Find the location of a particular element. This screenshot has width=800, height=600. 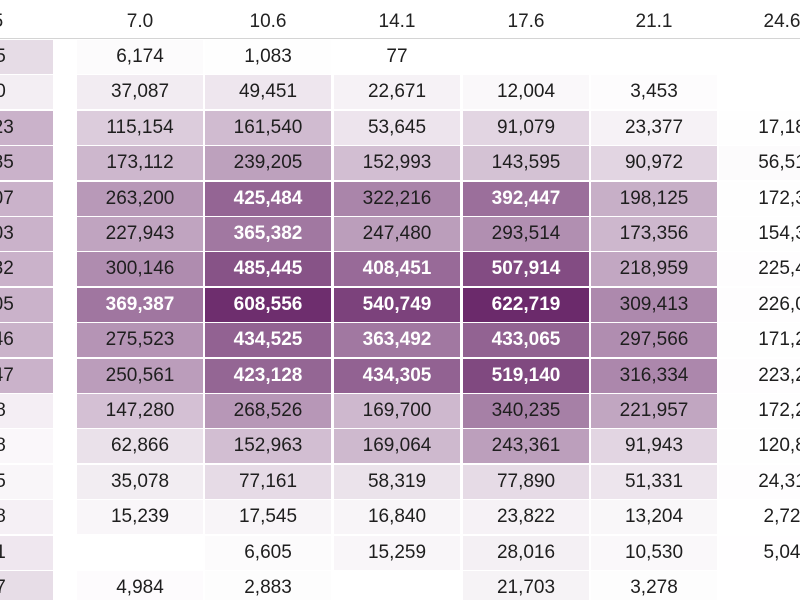

heatmap-cell: 365,382 is located at coordinates (268, 234).